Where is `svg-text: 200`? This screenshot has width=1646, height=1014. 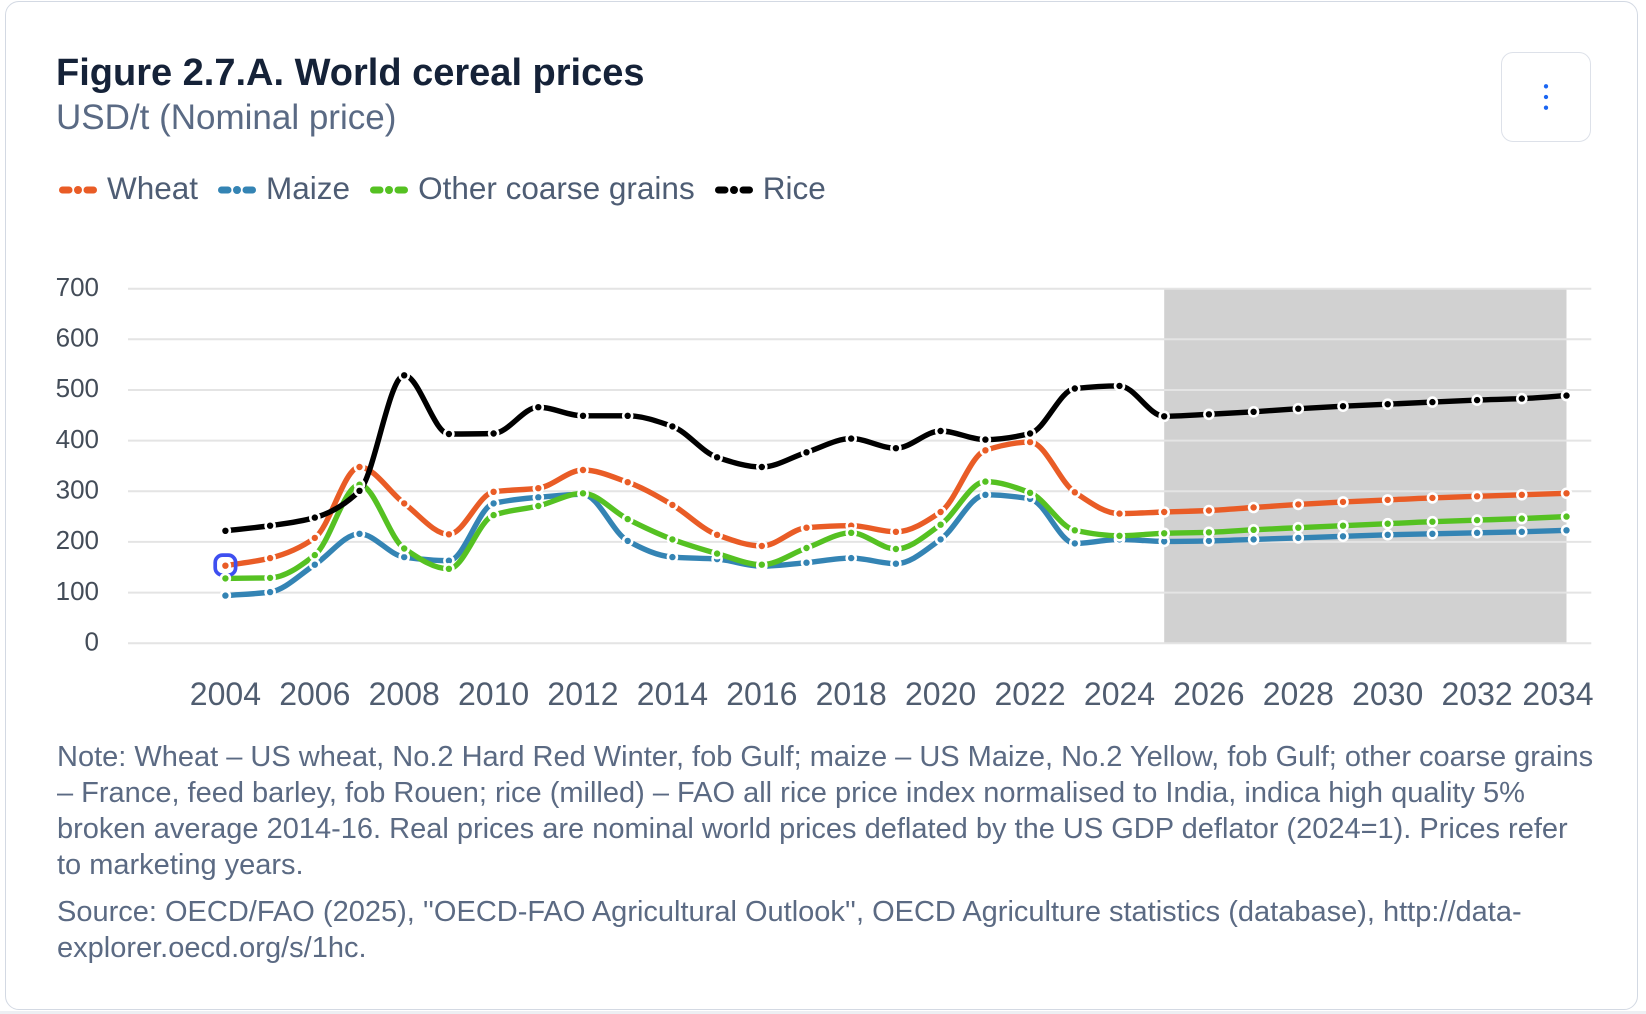
svg-text: 200 is located at coordinates (77, 540).